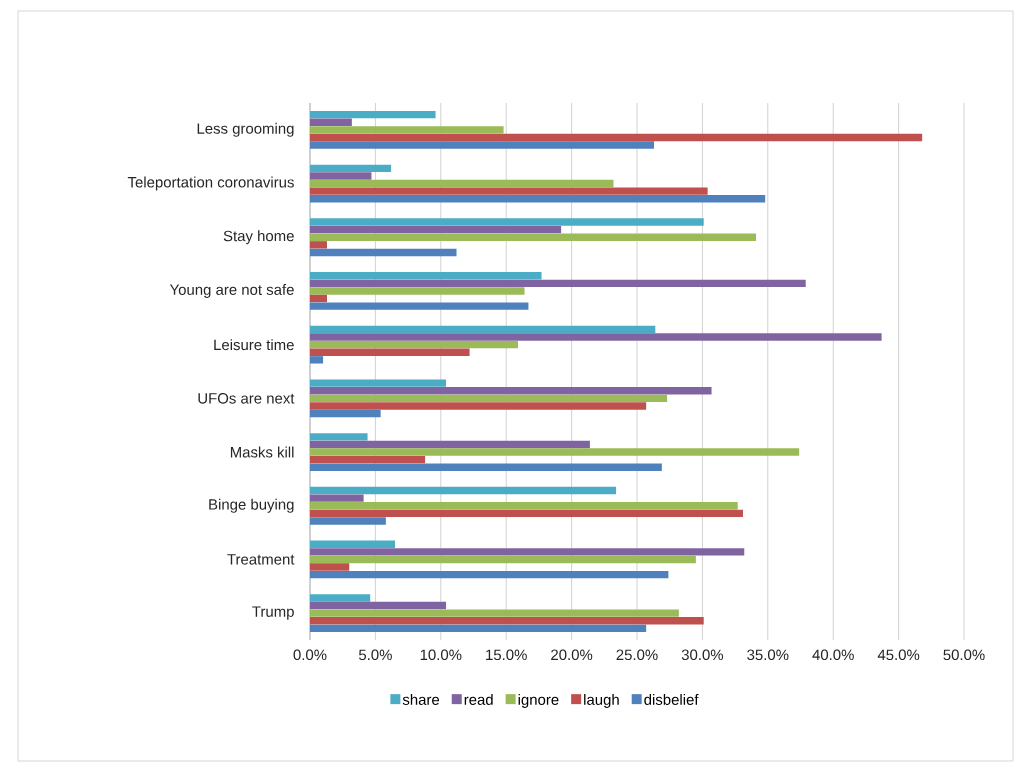 This screenshot has height=762, width=1014. What do you see at coordinates (768, 655) in the screenshot?
I see `x-tick-label: 35.0%` at bounding box center [768, 655].